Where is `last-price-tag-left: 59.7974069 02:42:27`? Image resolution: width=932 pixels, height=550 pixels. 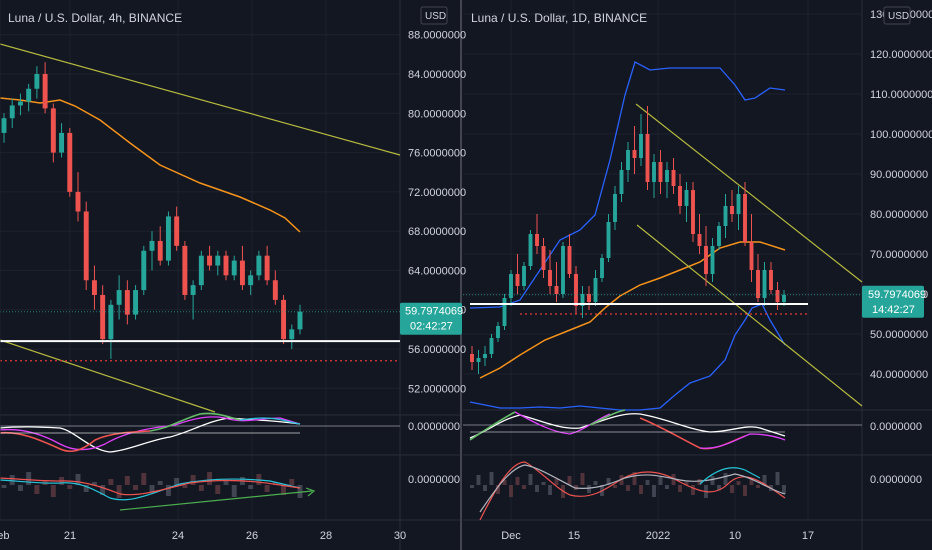 last-price-tag-left: 59.7974069 02:42:27 is located at coordinates (431, 318).